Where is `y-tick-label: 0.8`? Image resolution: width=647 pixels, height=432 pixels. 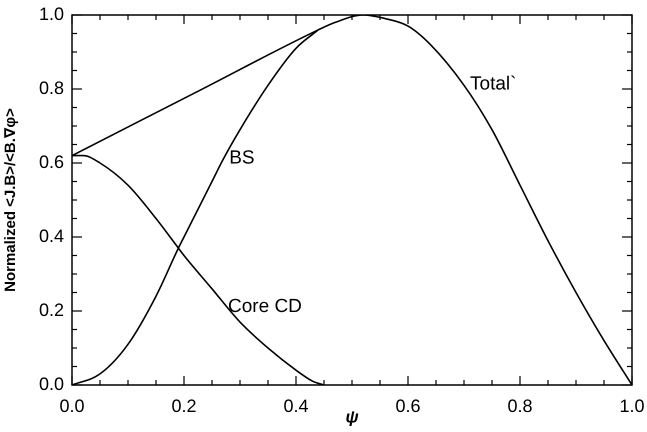 y-tick-label: 0.8 is located at coordinates (51, 88).